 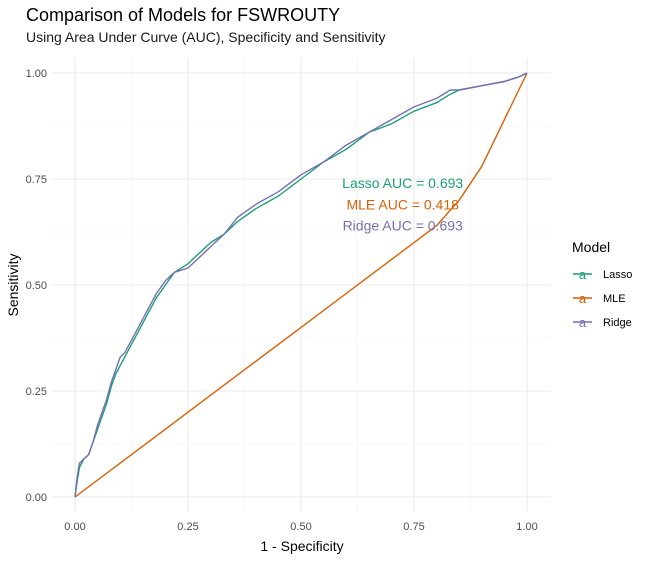 I want to click on y-axis-title: Sensitivity, so click(x=13, y=284).